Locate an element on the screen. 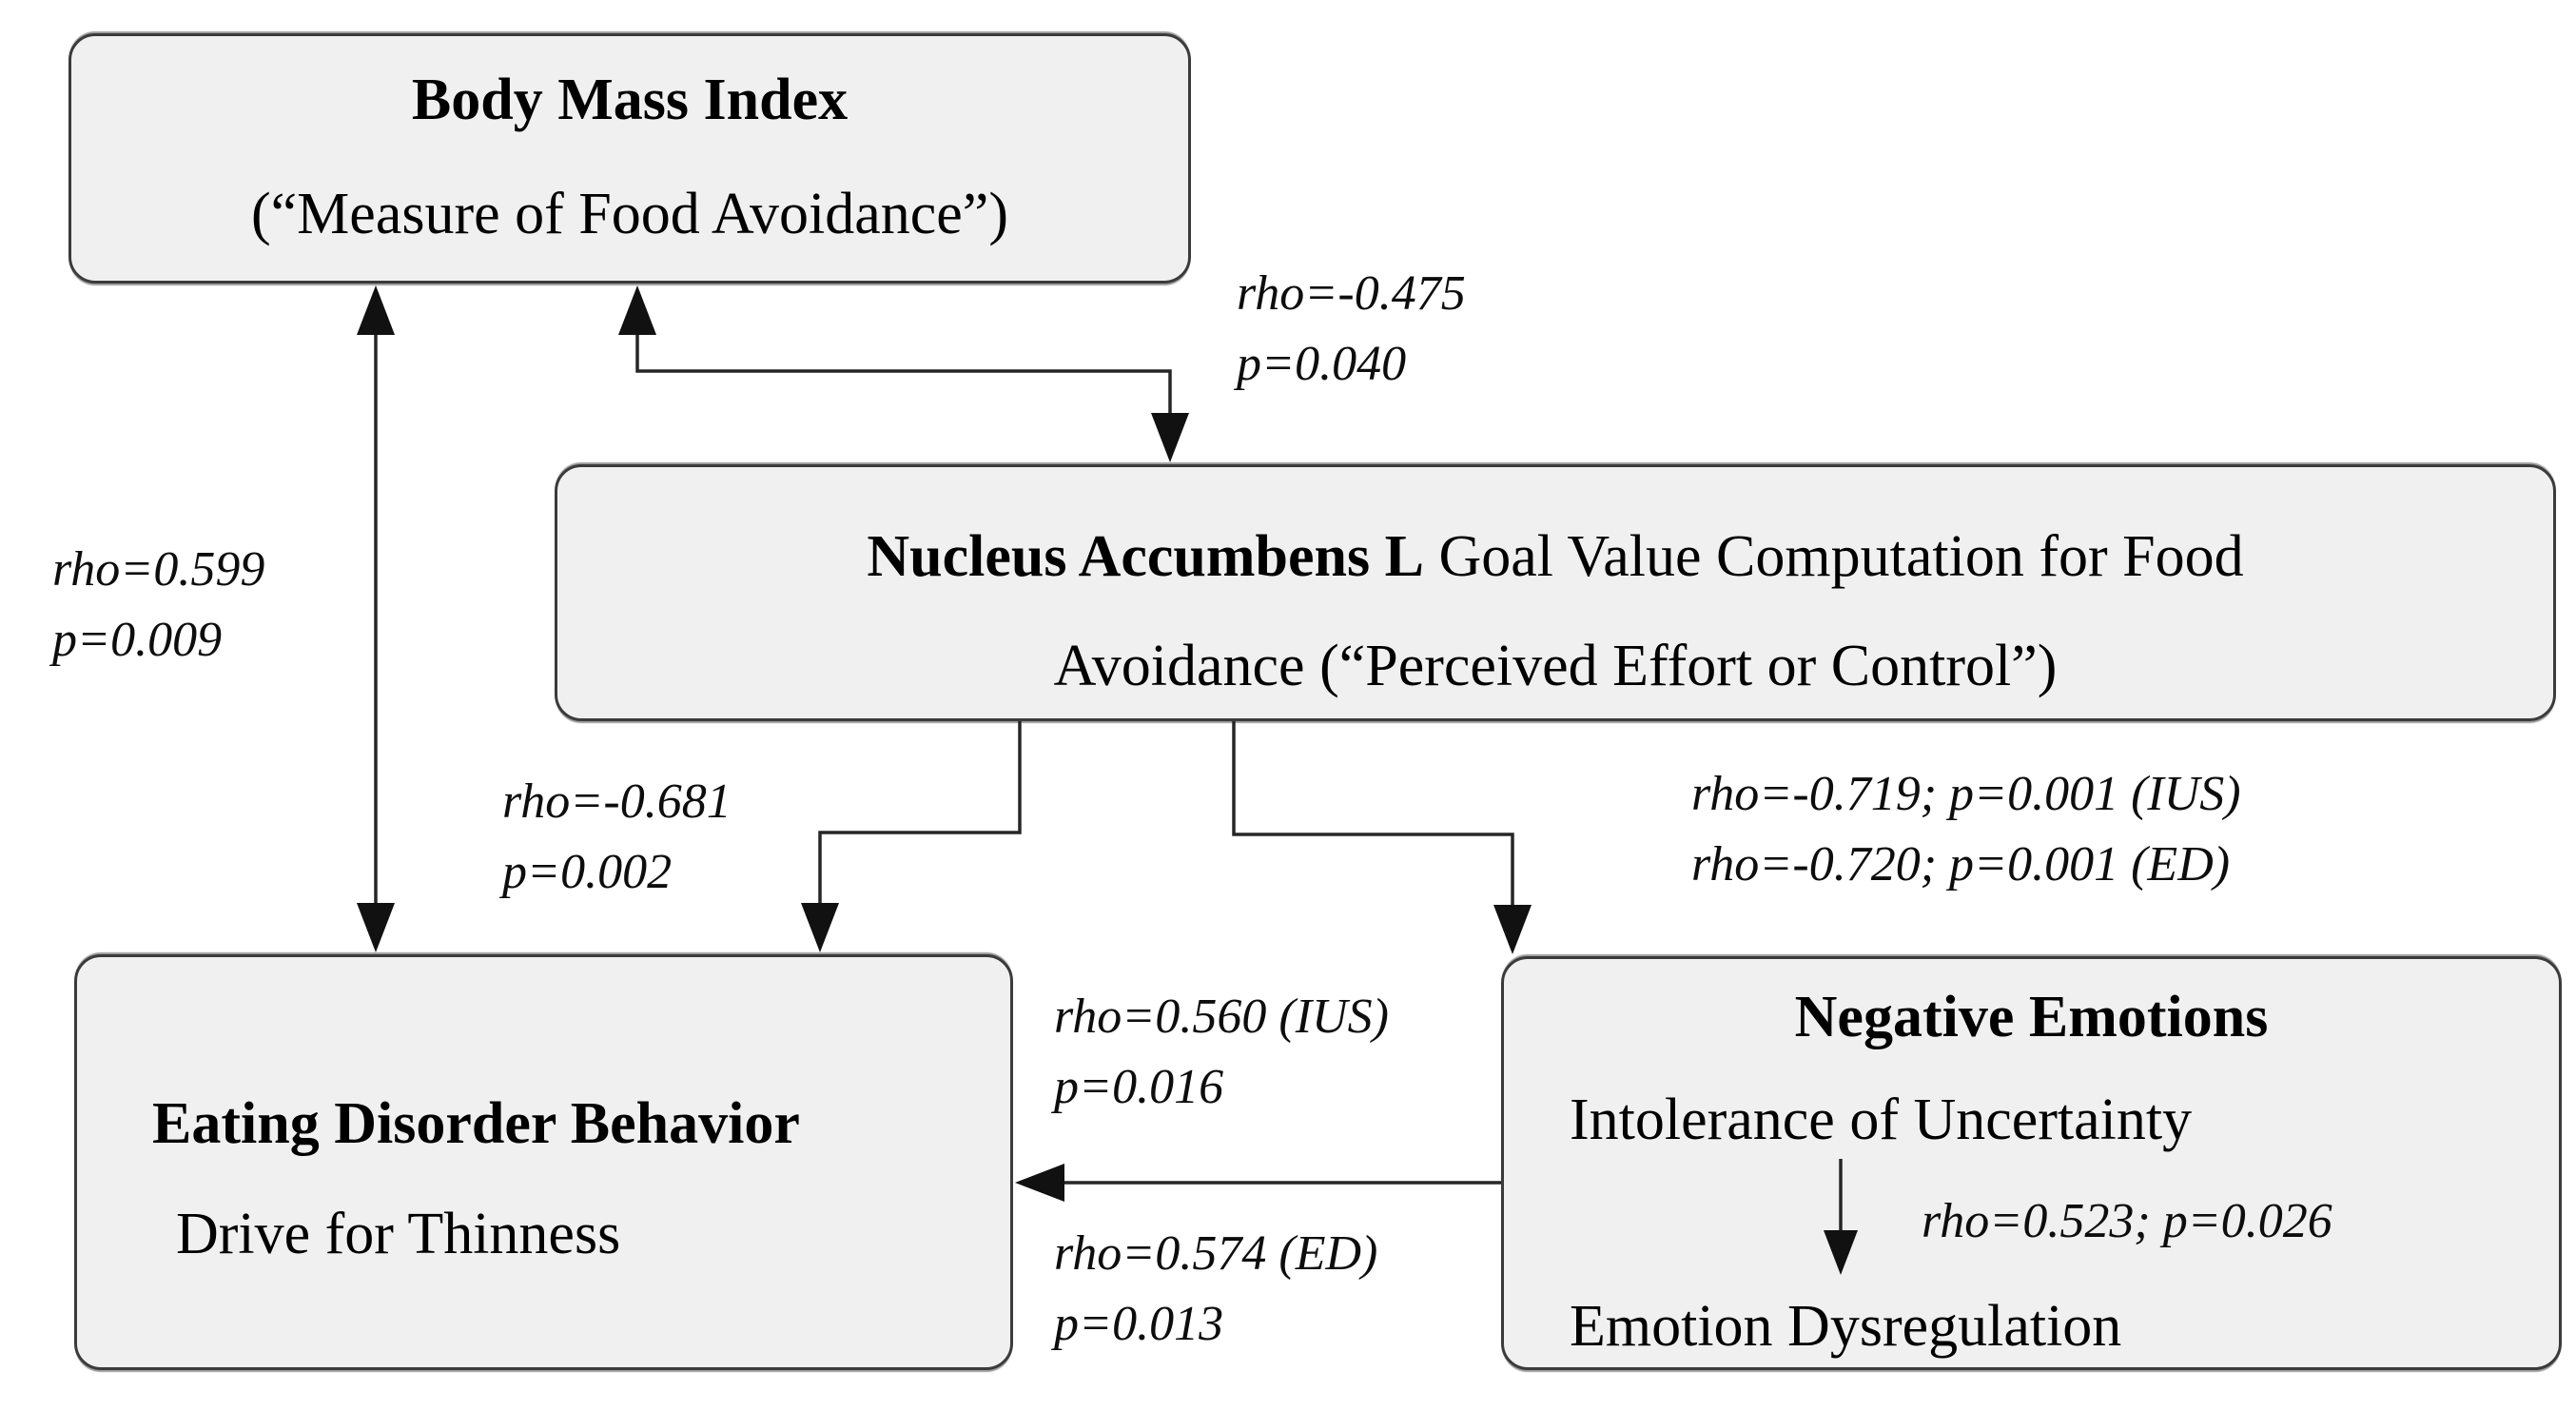 The width and height of the screenshot is (2576, 1411). bmi-ed-stat-rho: rho=0.599 is located at coordinates (159, 569).